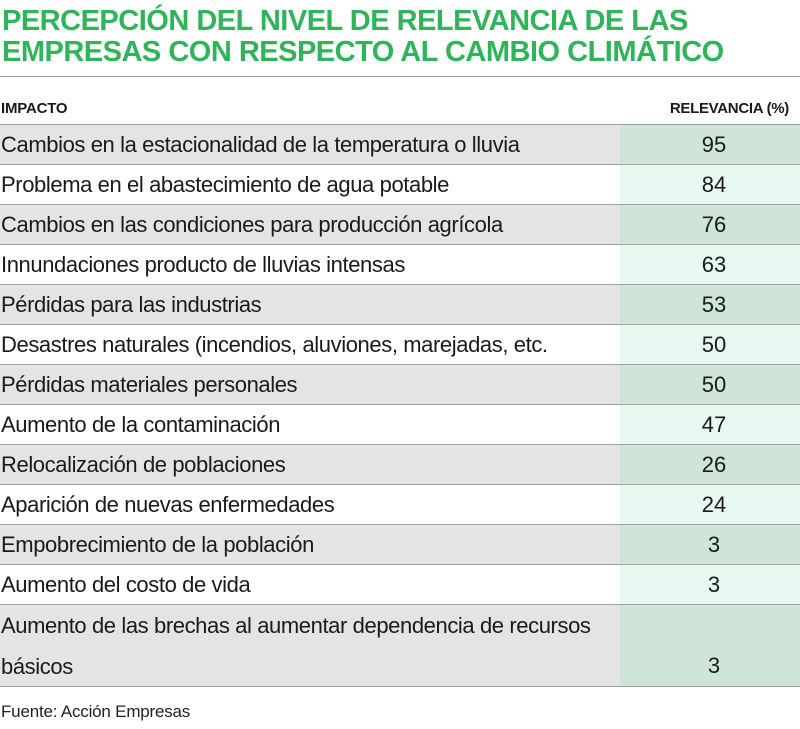 This screenshot has height=729, width=800. What do you see at coordinates (400, 76) in the screenshot?
I see `top-divider` at bounding box center [400, 76].